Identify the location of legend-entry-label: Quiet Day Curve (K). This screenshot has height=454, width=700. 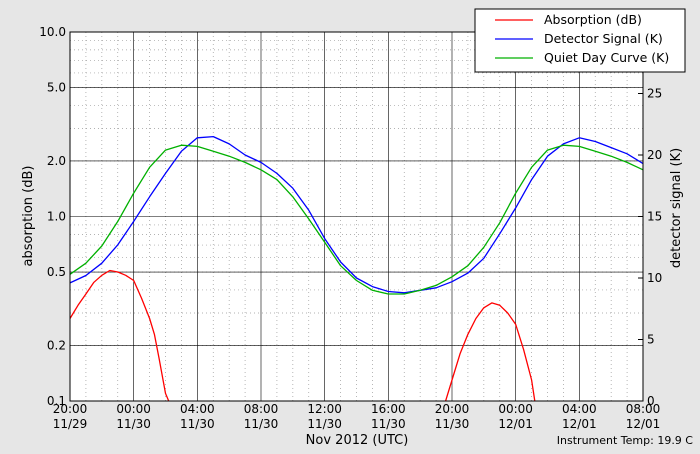
(606, 57).